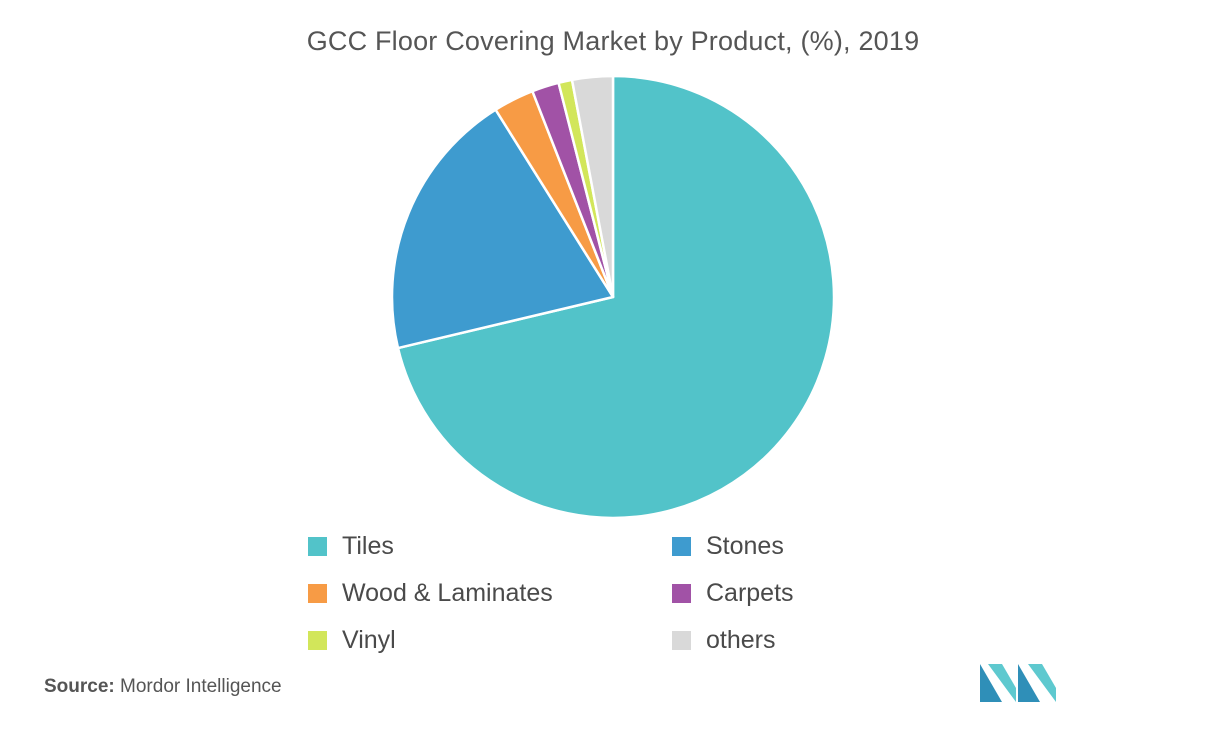 The image size is (1226, 736). I want to click on legend-item-vinyl: Vinyl, so click(490, 640).